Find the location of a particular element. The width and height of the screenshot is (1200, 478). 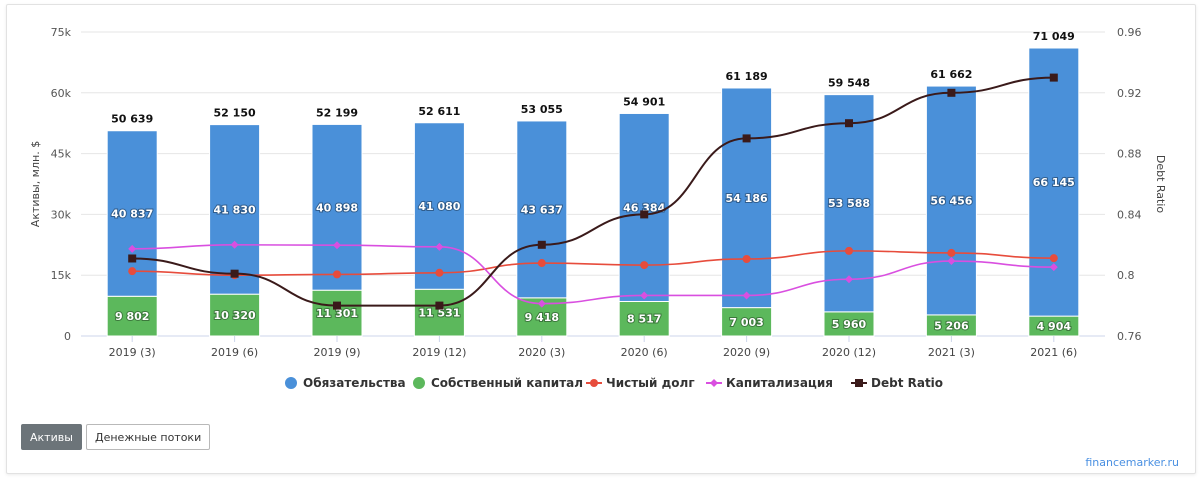

equity-label: 5 206 is located at coordinates (951, 325).